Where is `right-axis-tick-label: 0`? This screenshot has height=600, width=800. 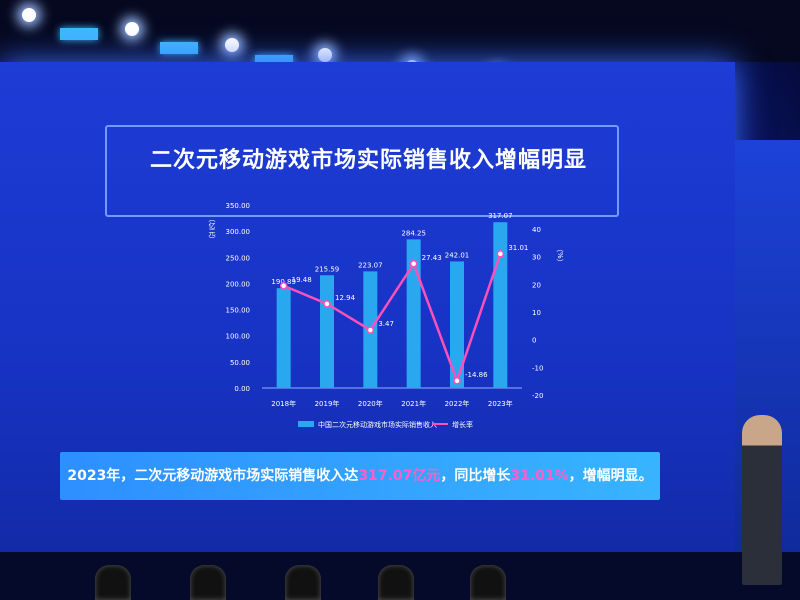 right-axis-tick-label: 0 is located at coordinates (534, 341).